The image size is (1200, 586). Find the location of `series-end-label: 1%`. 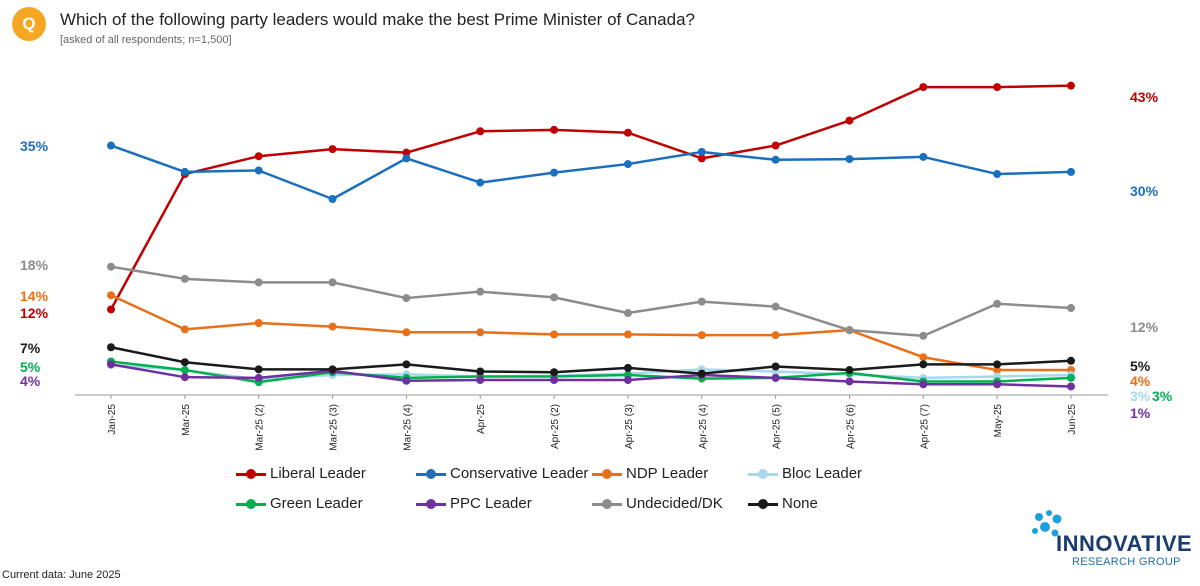

series-end-label: 1% is located at coordinates (1140, 413).